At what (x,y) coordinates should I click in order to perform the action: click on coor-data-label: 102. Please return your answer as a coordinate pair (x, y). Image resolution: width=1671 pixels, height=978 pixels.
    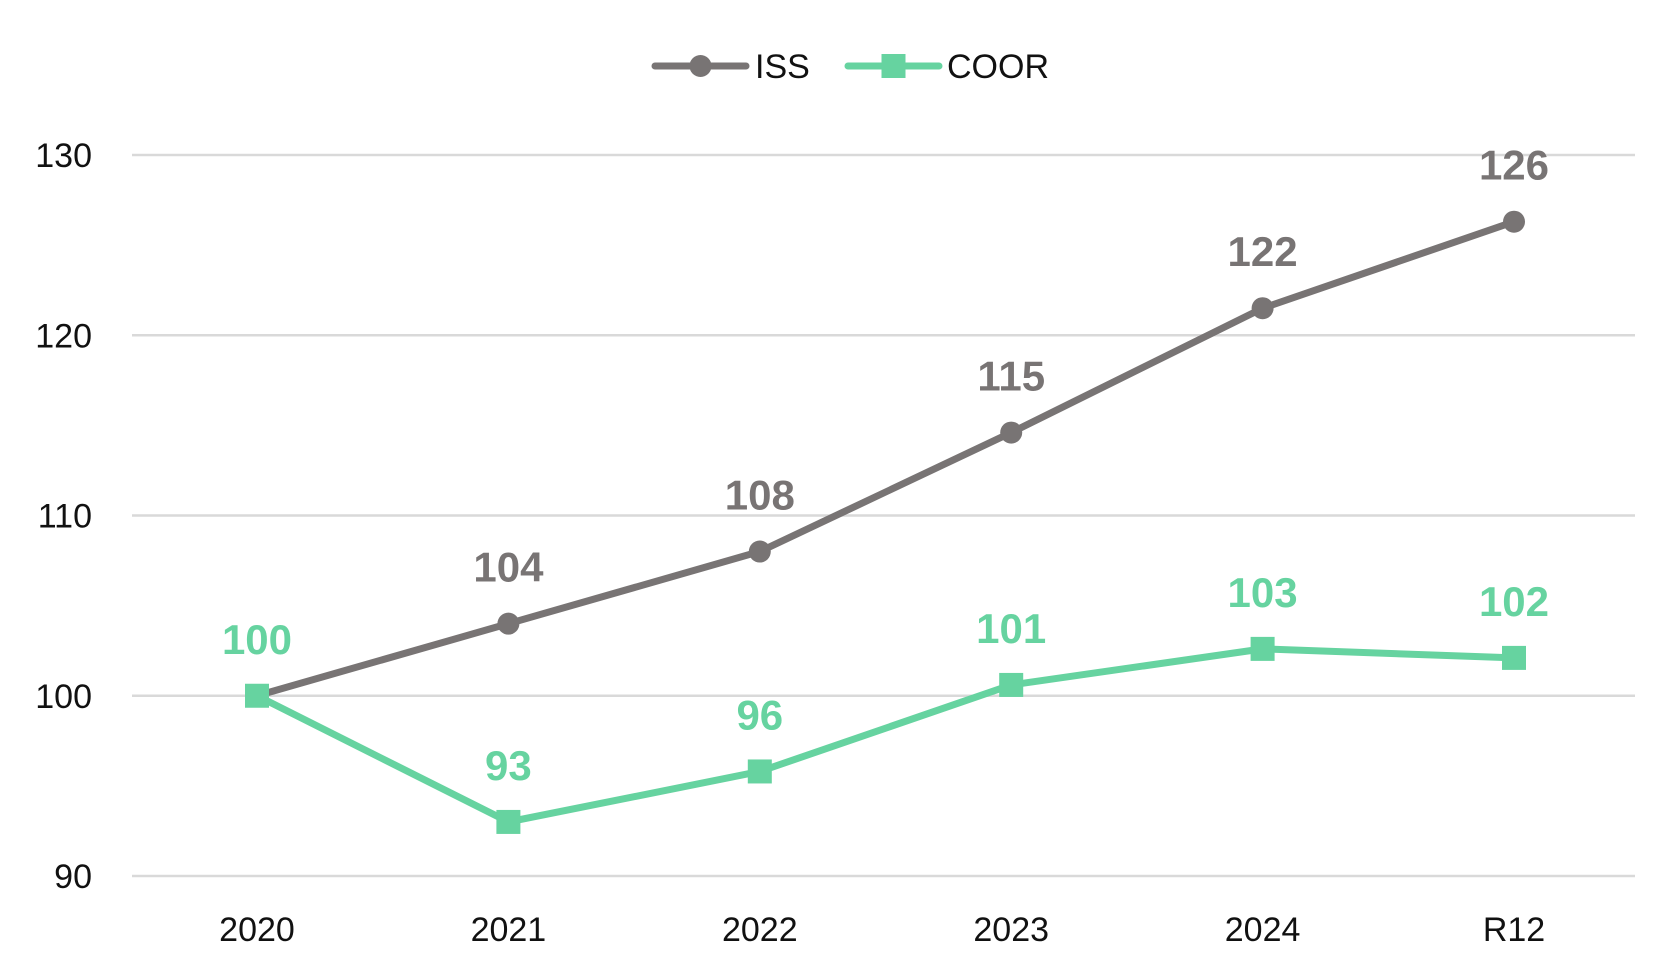
    Looking at the image, I should click on (1514, 601).